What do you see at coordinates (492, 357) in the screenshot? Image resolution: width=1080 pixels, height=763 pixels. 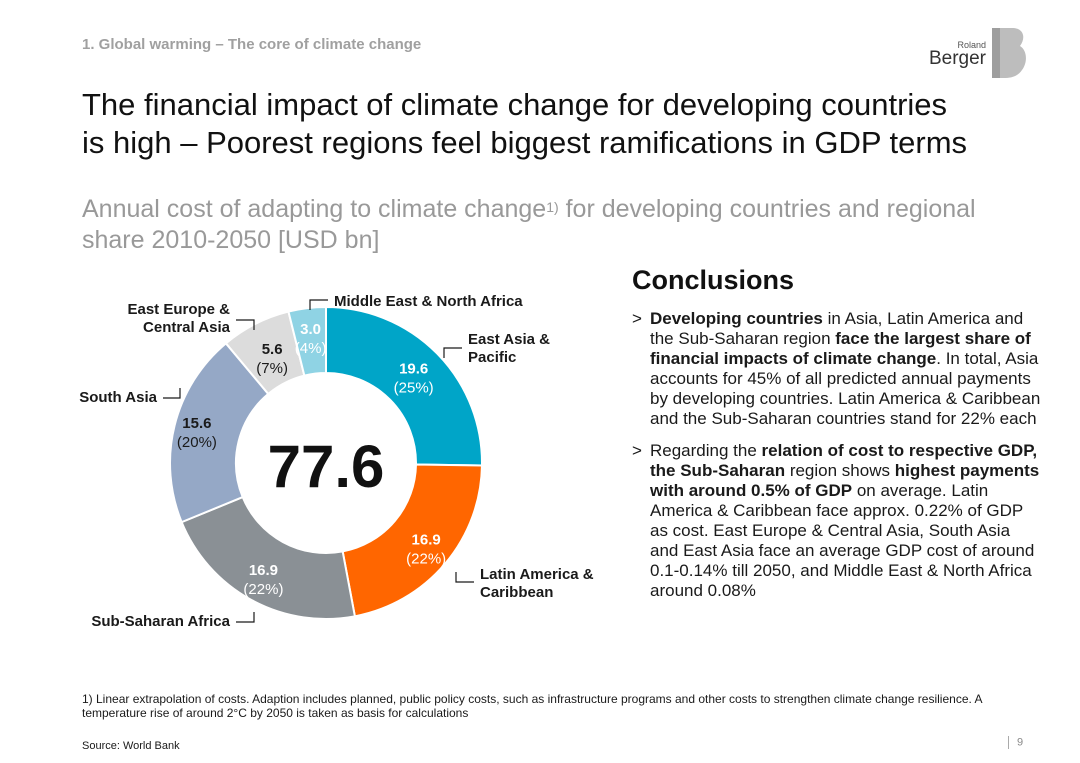 I see `category-label-east-asia-and-pacific: Pacific` at bounding box center [492, 357].